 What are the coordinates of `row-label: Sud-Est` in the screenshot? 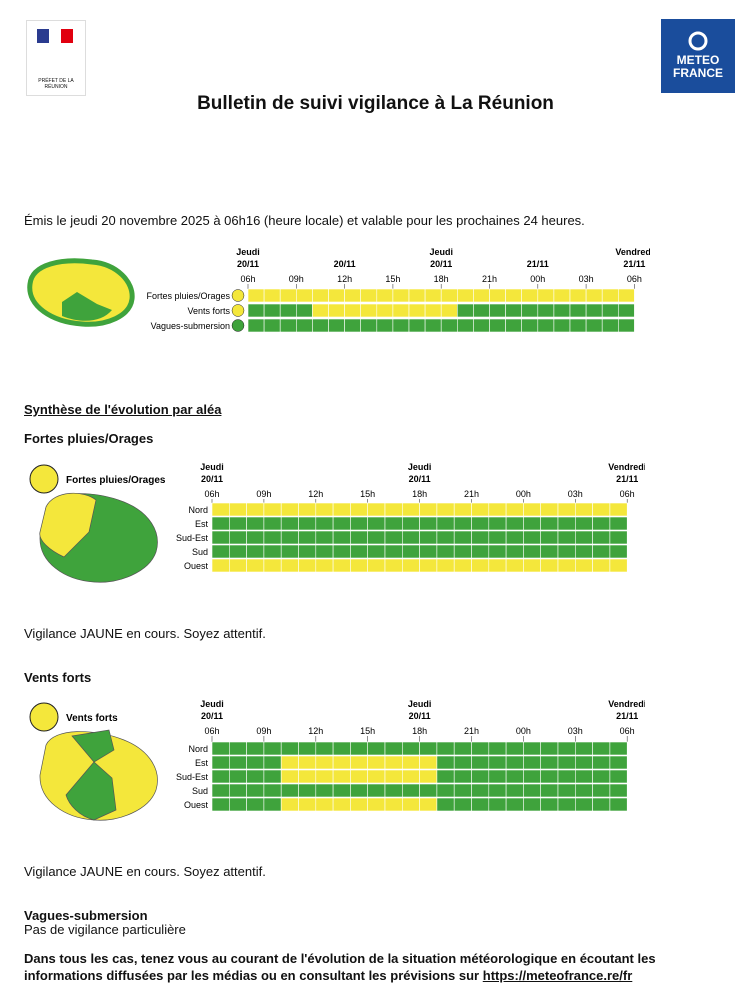 It's located at (192, 777).